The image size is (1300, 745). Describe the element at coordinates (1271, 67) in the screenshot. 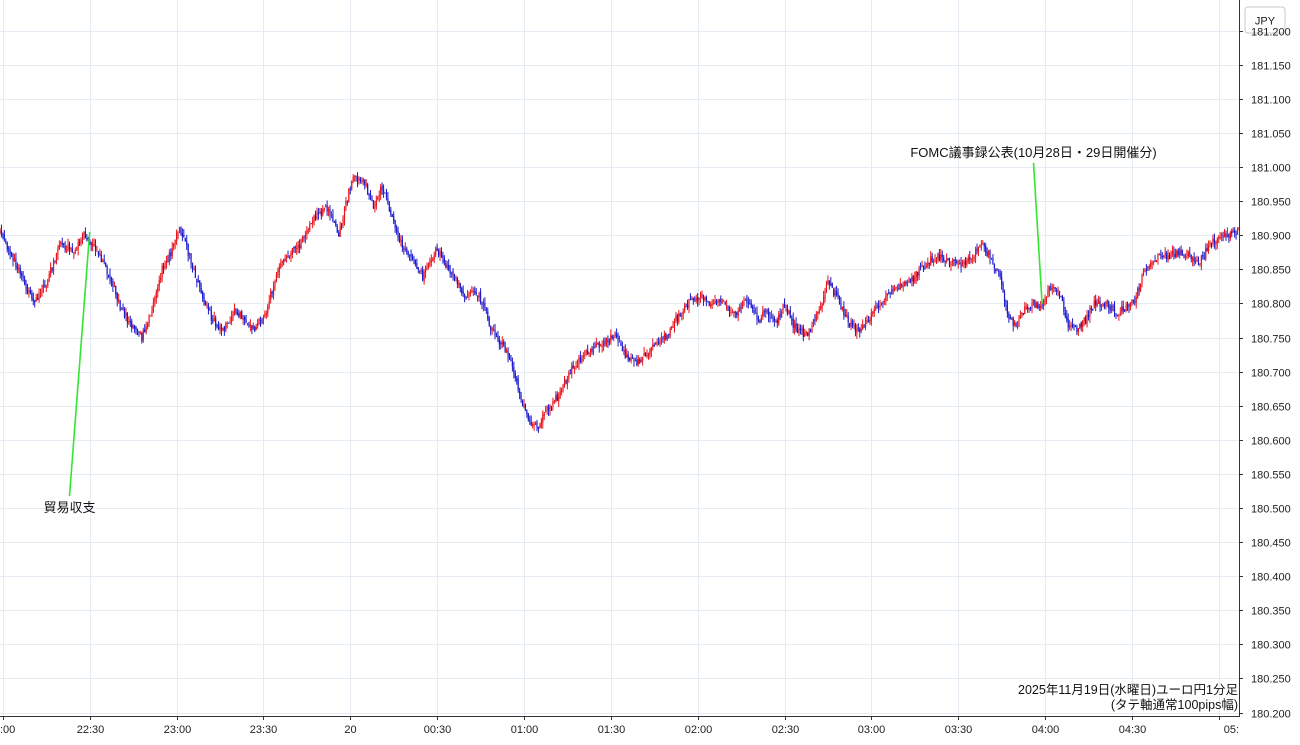

I see `y-tick-label: 181.150` at that location.